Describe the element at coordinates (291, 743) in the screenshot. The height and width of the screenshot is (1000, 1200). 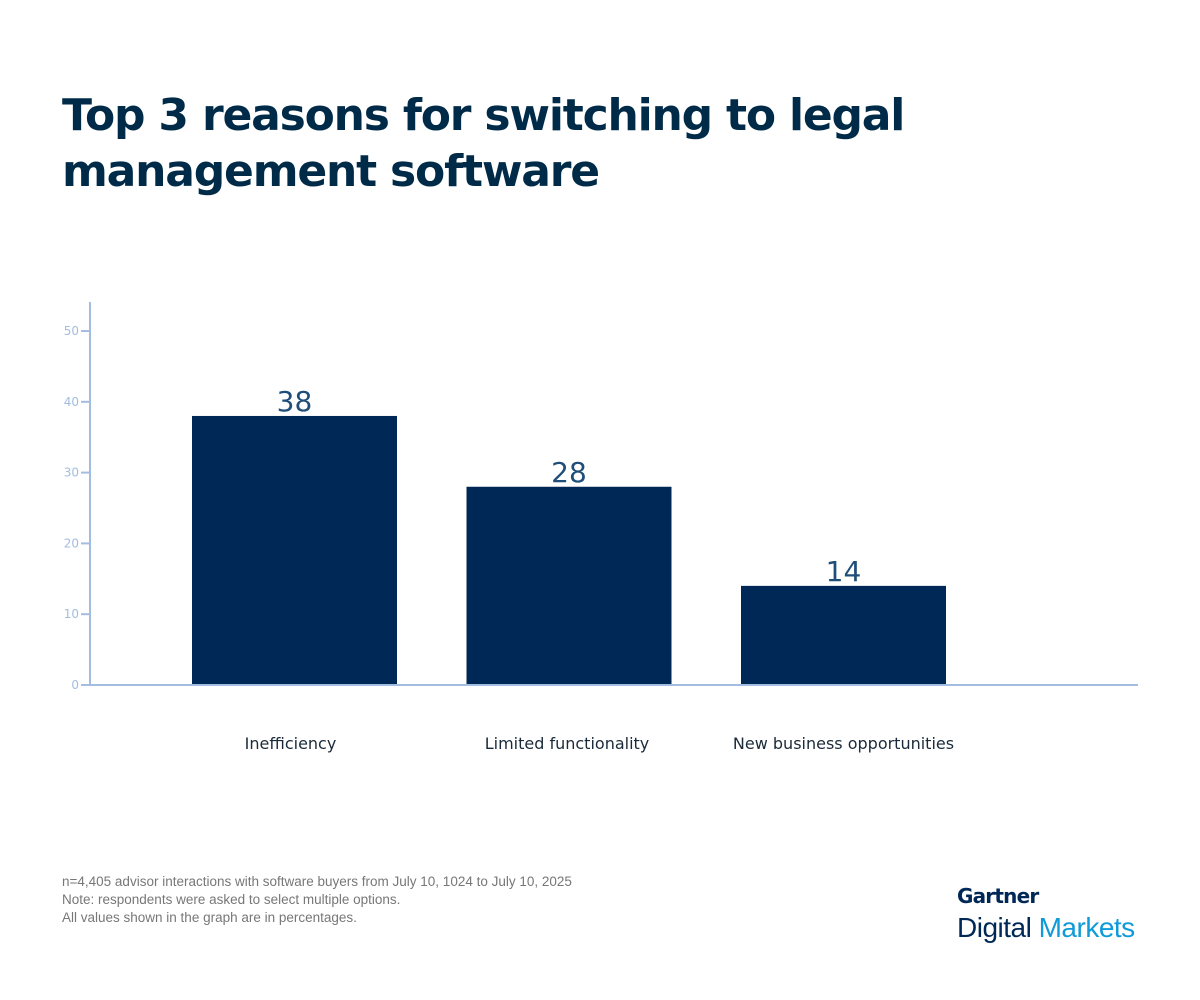
I see `x-tick-label: Inefficiency` at that location.